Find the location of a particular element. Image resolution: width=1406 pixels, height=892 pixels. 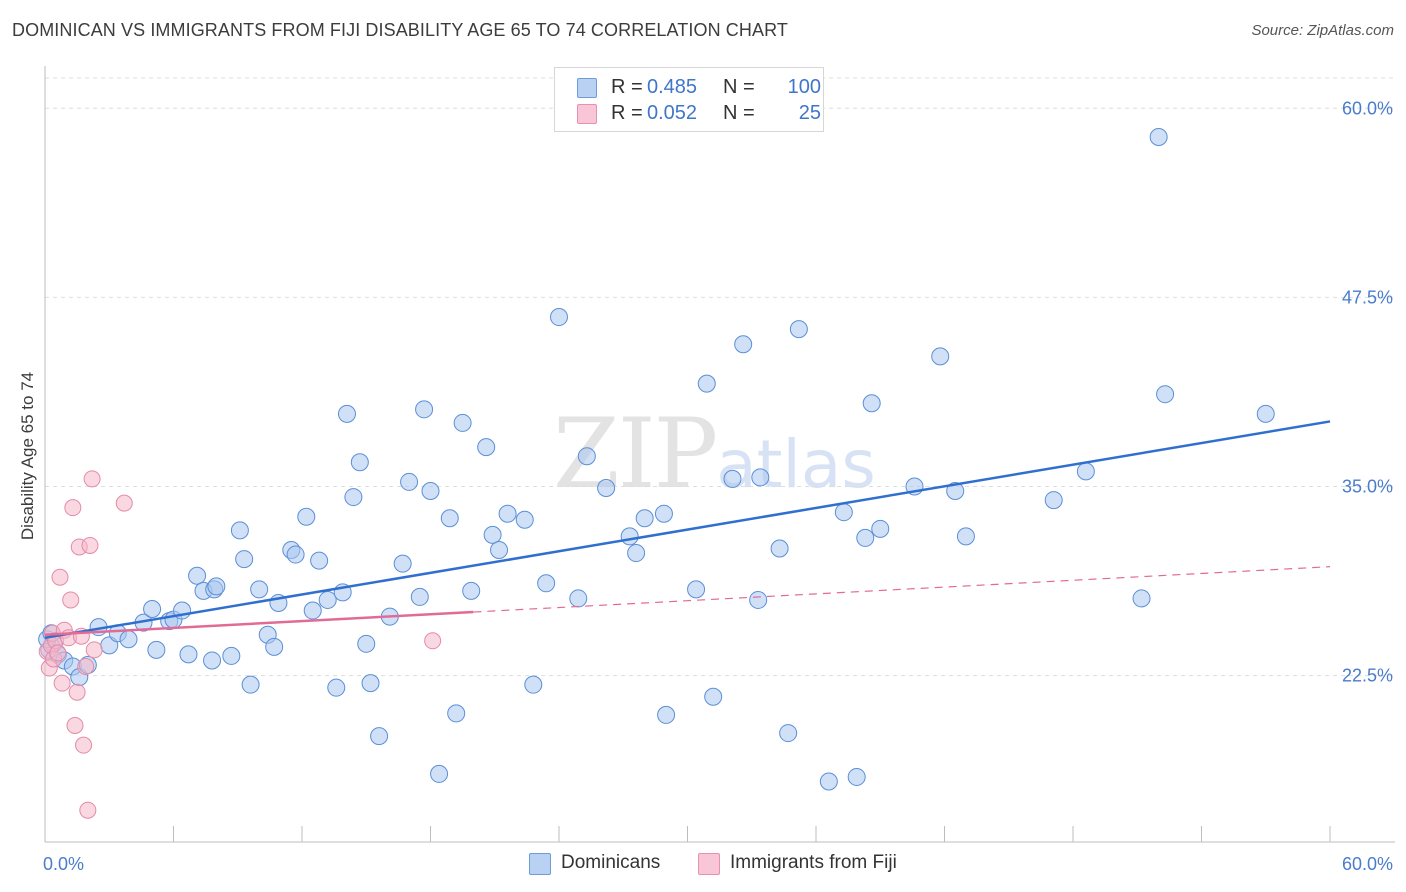

y-tick-label: 60.0% is located at coordinates (1367, 108).